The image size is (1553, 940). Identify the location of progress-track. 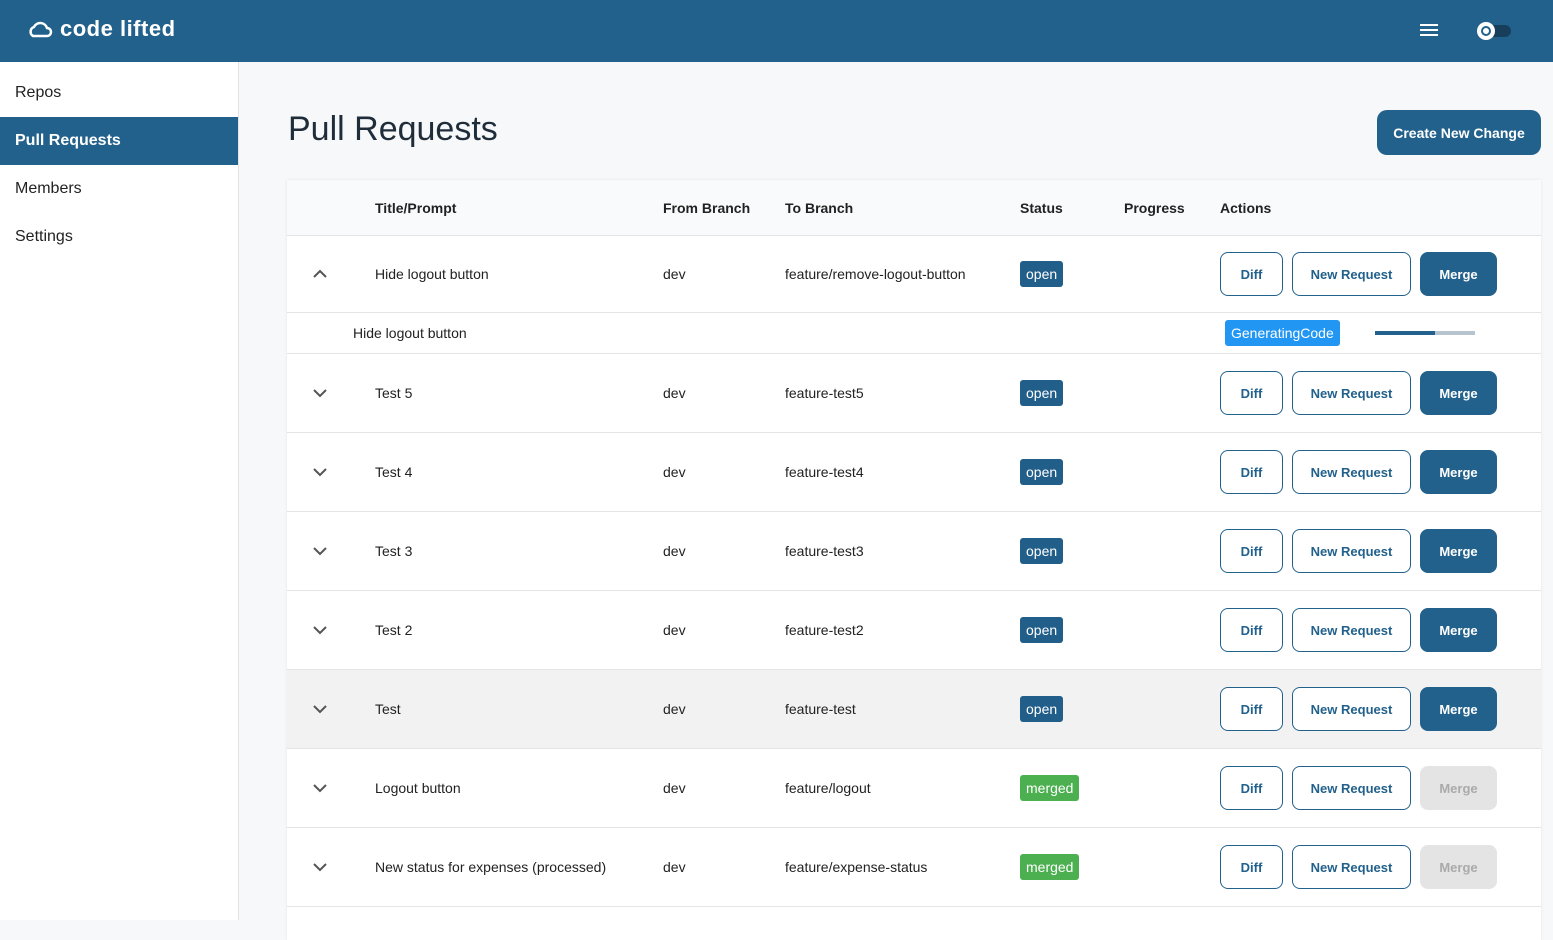
(1425, 333).